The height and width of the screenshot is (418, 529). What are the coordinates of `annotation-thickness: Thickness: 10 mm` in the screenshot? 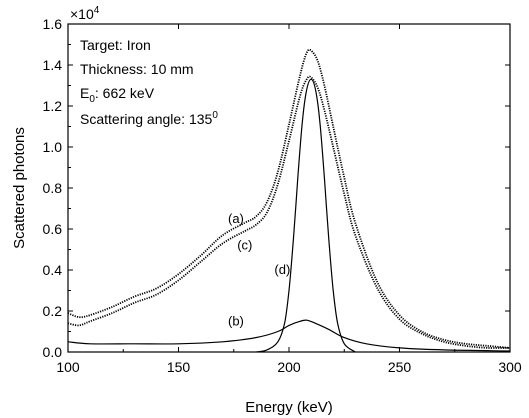 It's located at (137, 69).